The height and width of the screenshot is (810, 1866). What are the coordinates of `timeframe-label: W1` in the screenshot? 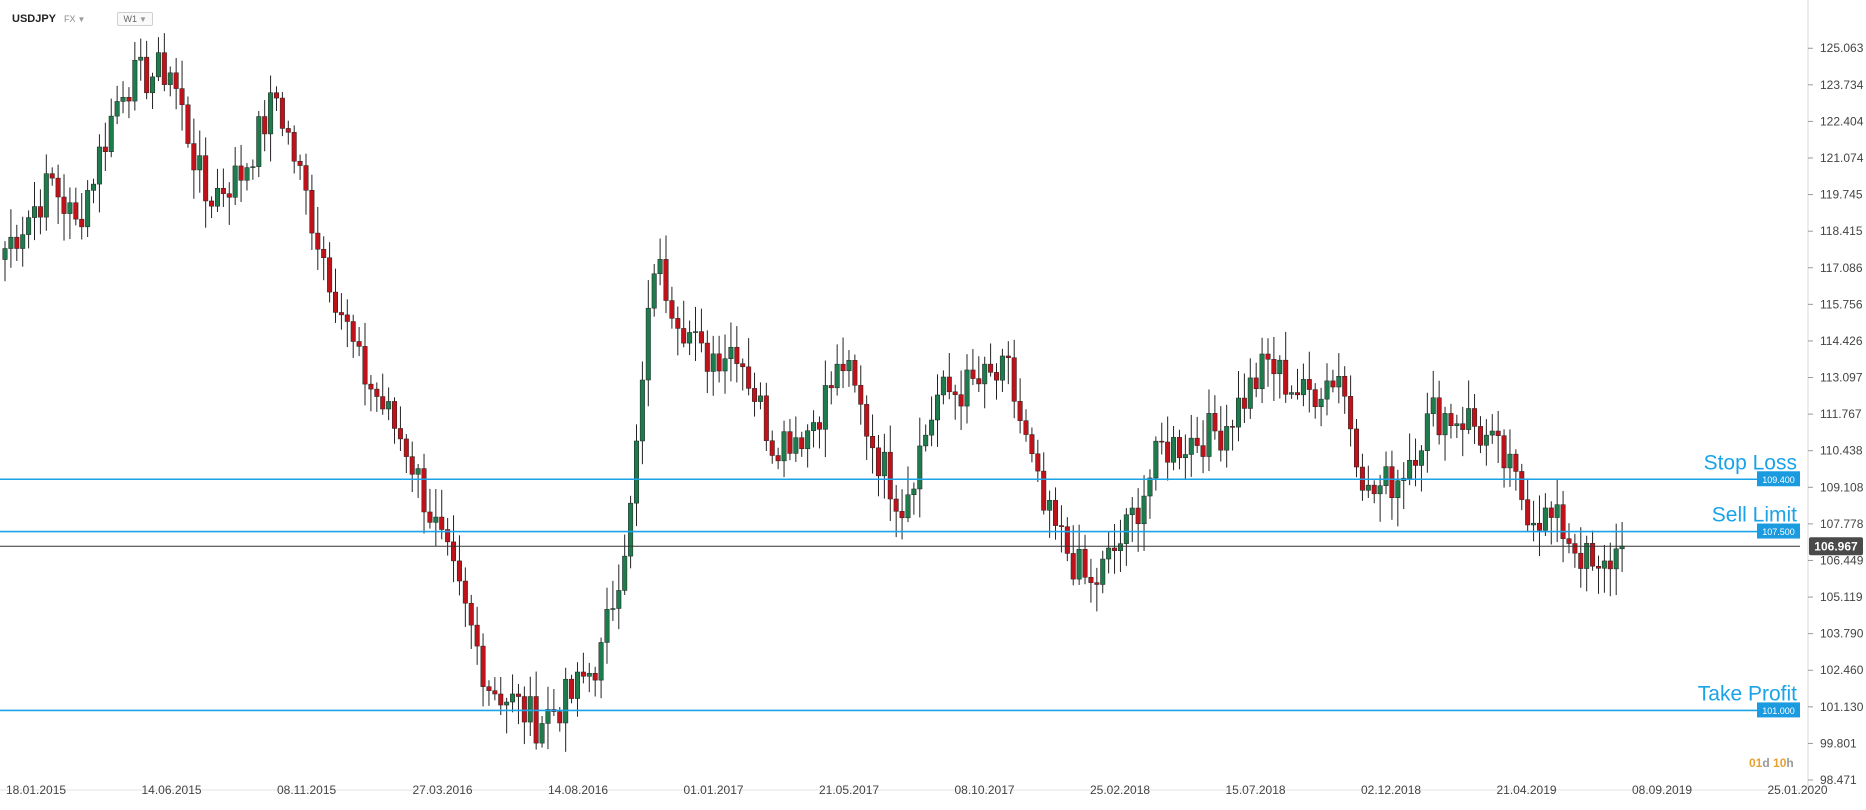 It's located at (130, 19).